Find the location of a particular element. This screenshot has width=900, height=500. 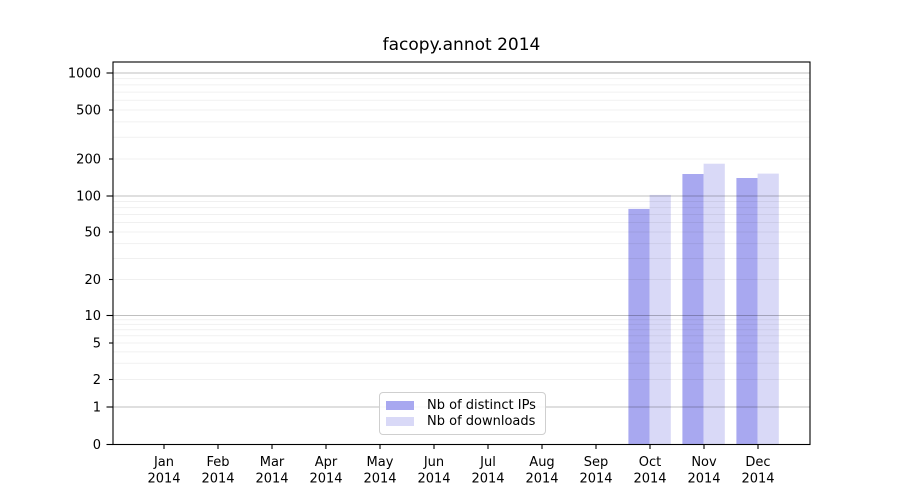

bar-nov-distinct-ips is located at coordinates (693, 309).